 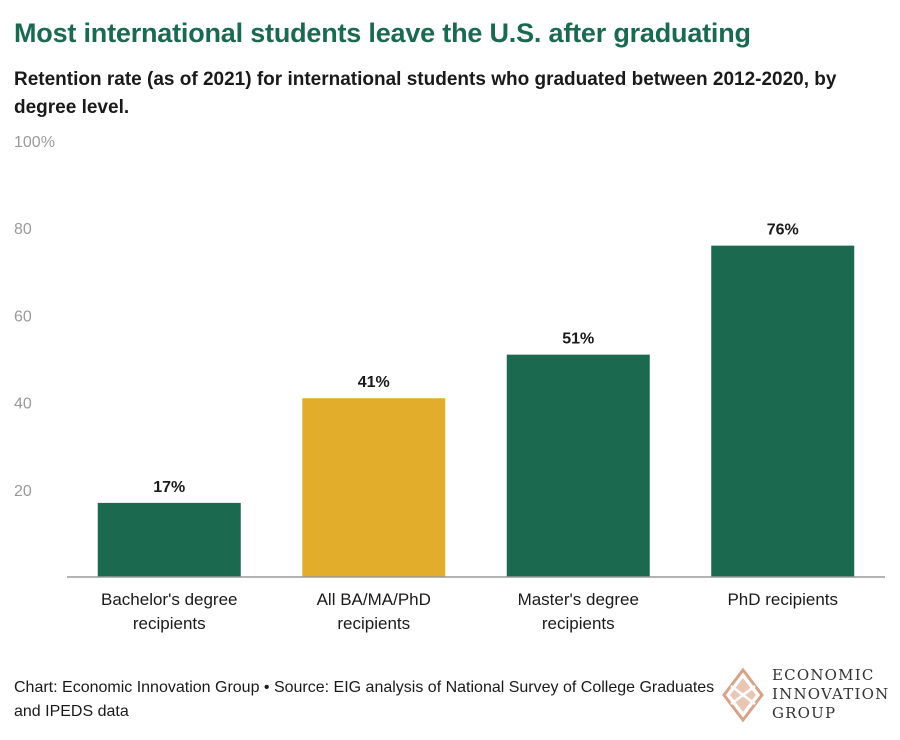 I want to click on x-tick-label: Bachelor's degree recipients, so click(x=169, y=611).